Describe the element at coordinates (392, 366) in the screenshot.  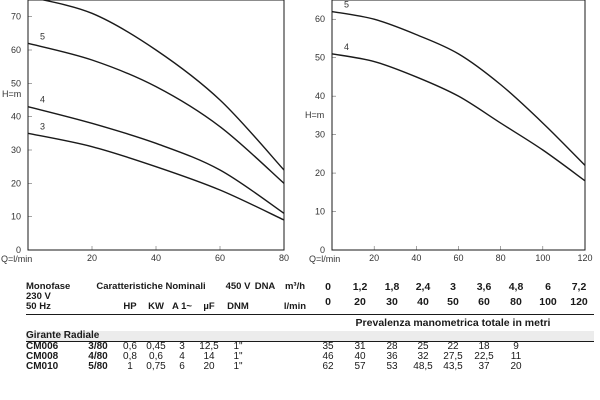
I see `head-value: 53` at that location.